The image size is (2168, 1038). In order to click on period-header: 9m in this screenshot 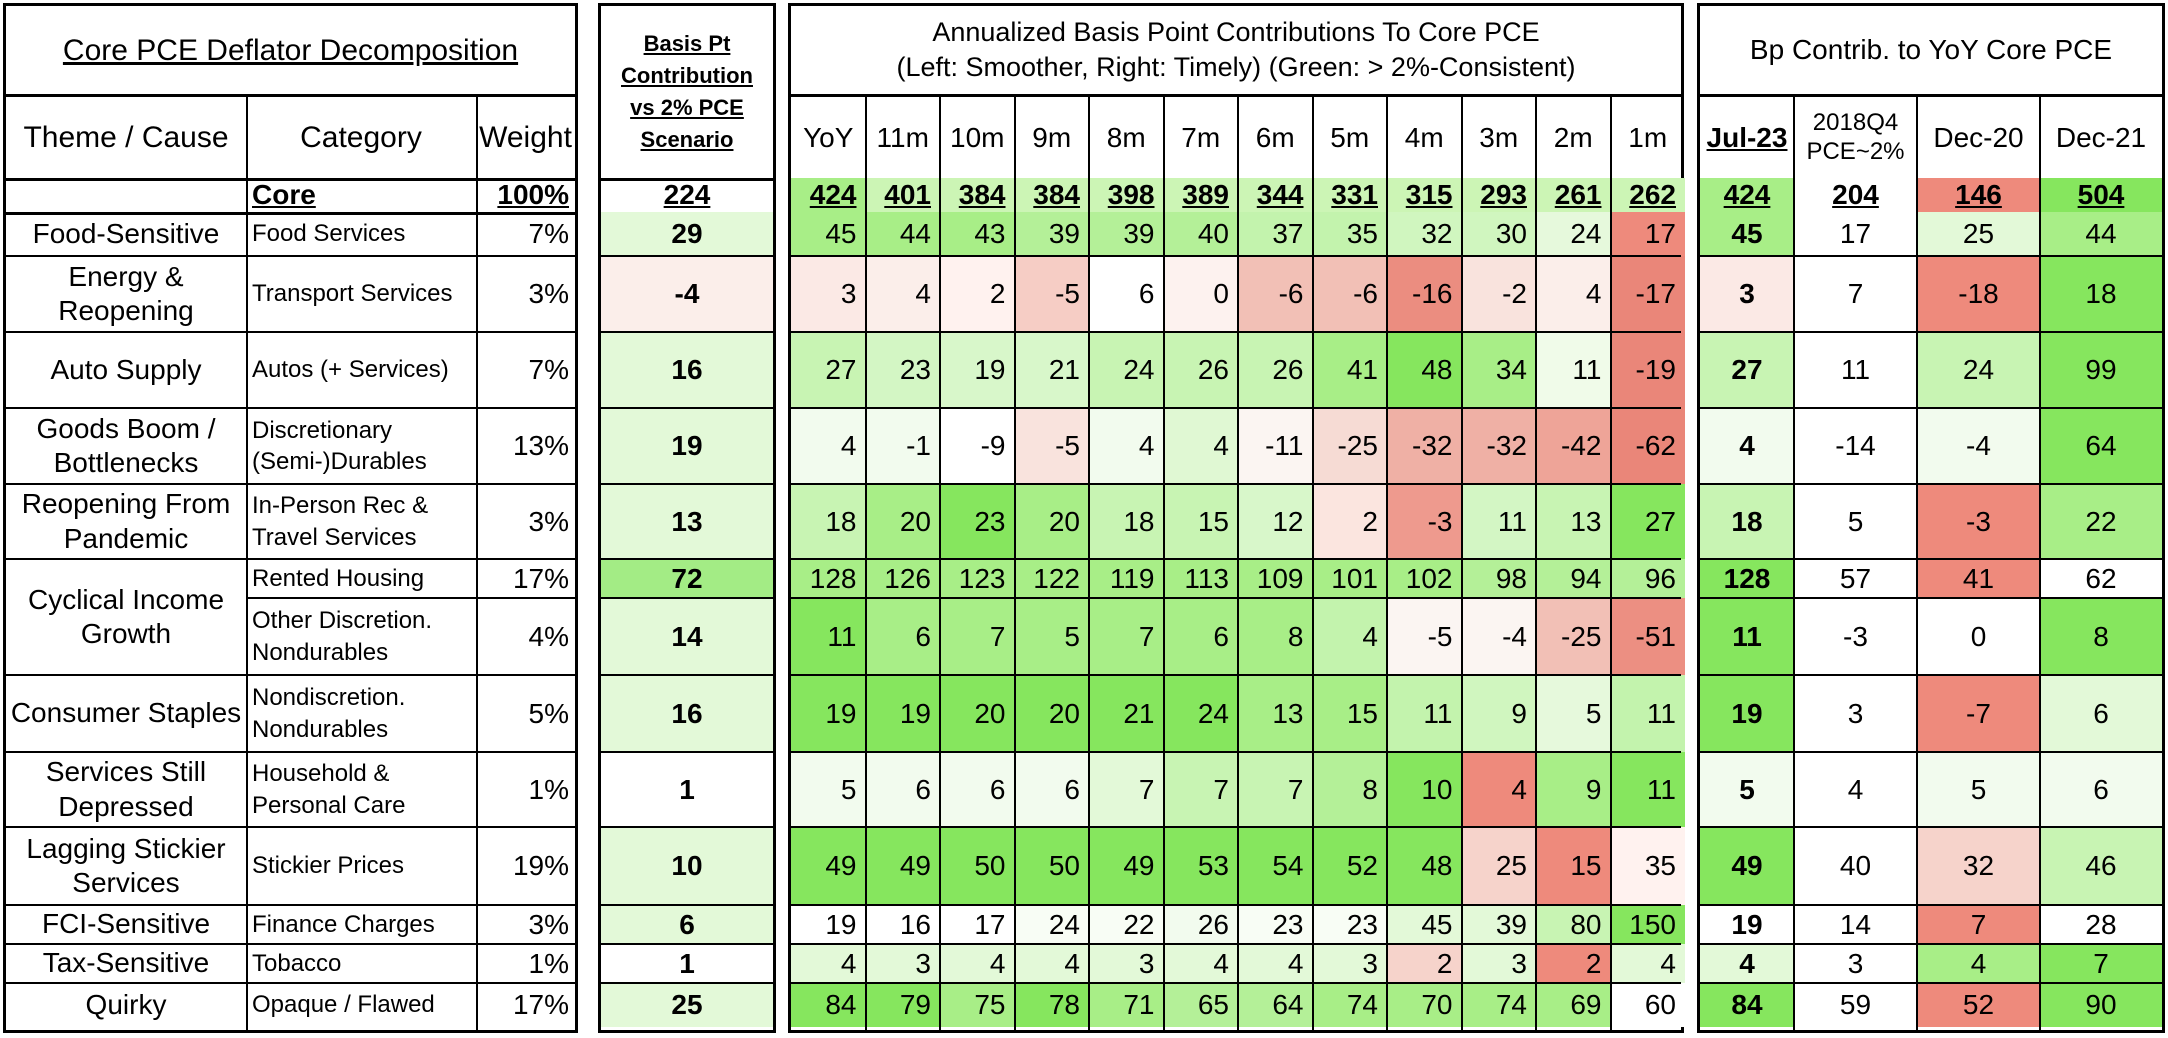, I will do `click(1052, 137)`.